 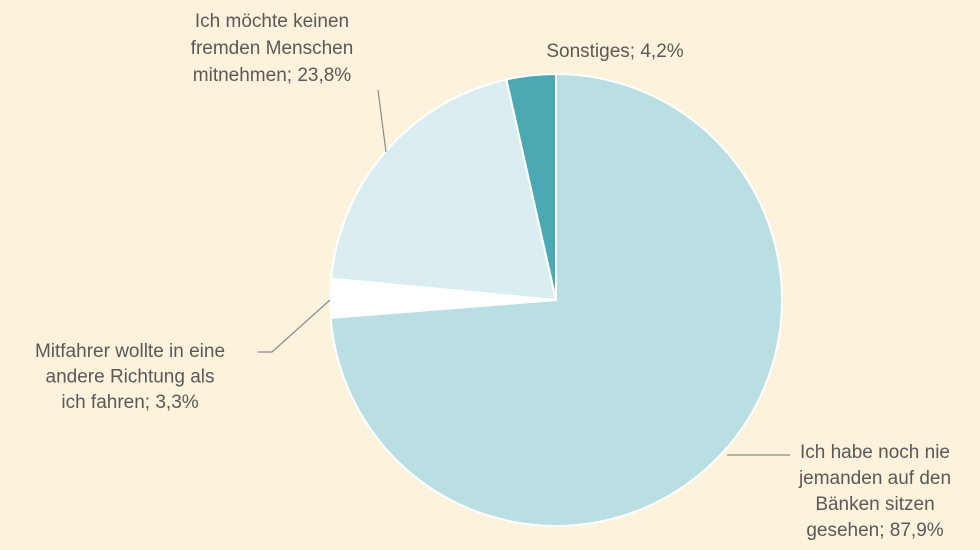 What do you see at coordinates (614, 51) in the screenshot?
I see `slice-label: Sonstiges; 4,2%` at bounding box center [614, 51].